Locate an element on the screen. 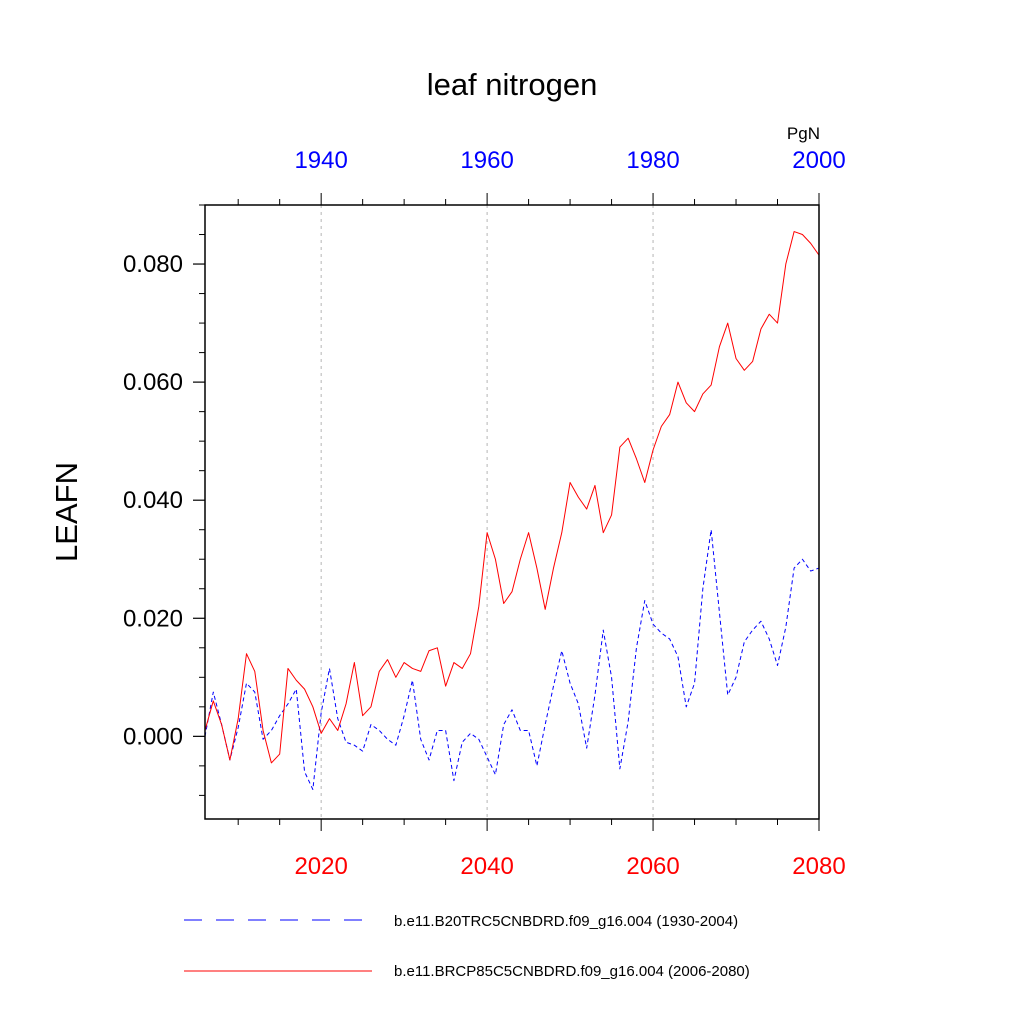 The height and width of the screenshot is (1024, 1024). y-tick-labels: 0.000 0.020 0.040 0.060 0.080 is located at coordinates (153, 500).